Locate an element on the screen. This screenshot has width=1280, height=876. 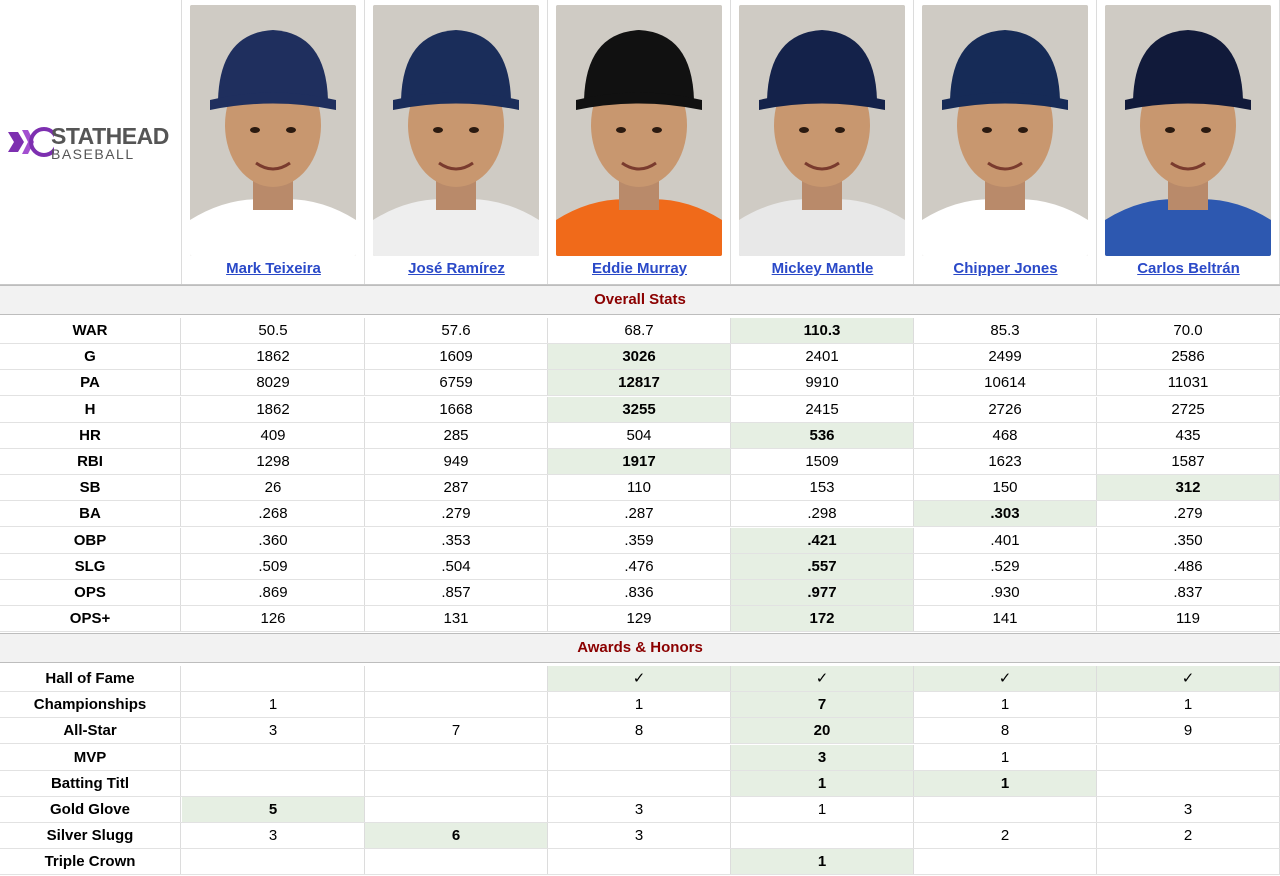
section-title-awards: Awards & Honors is located at coordinates (640, 648).